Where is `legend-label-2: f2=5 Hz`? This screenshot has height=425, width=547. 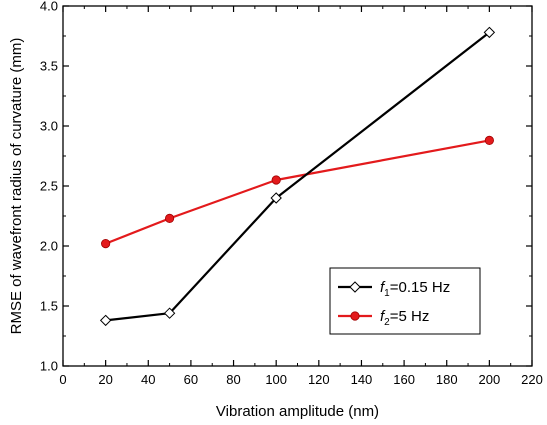
legend-label-2: f2=5 Hz is located at coordinates (404, 318).